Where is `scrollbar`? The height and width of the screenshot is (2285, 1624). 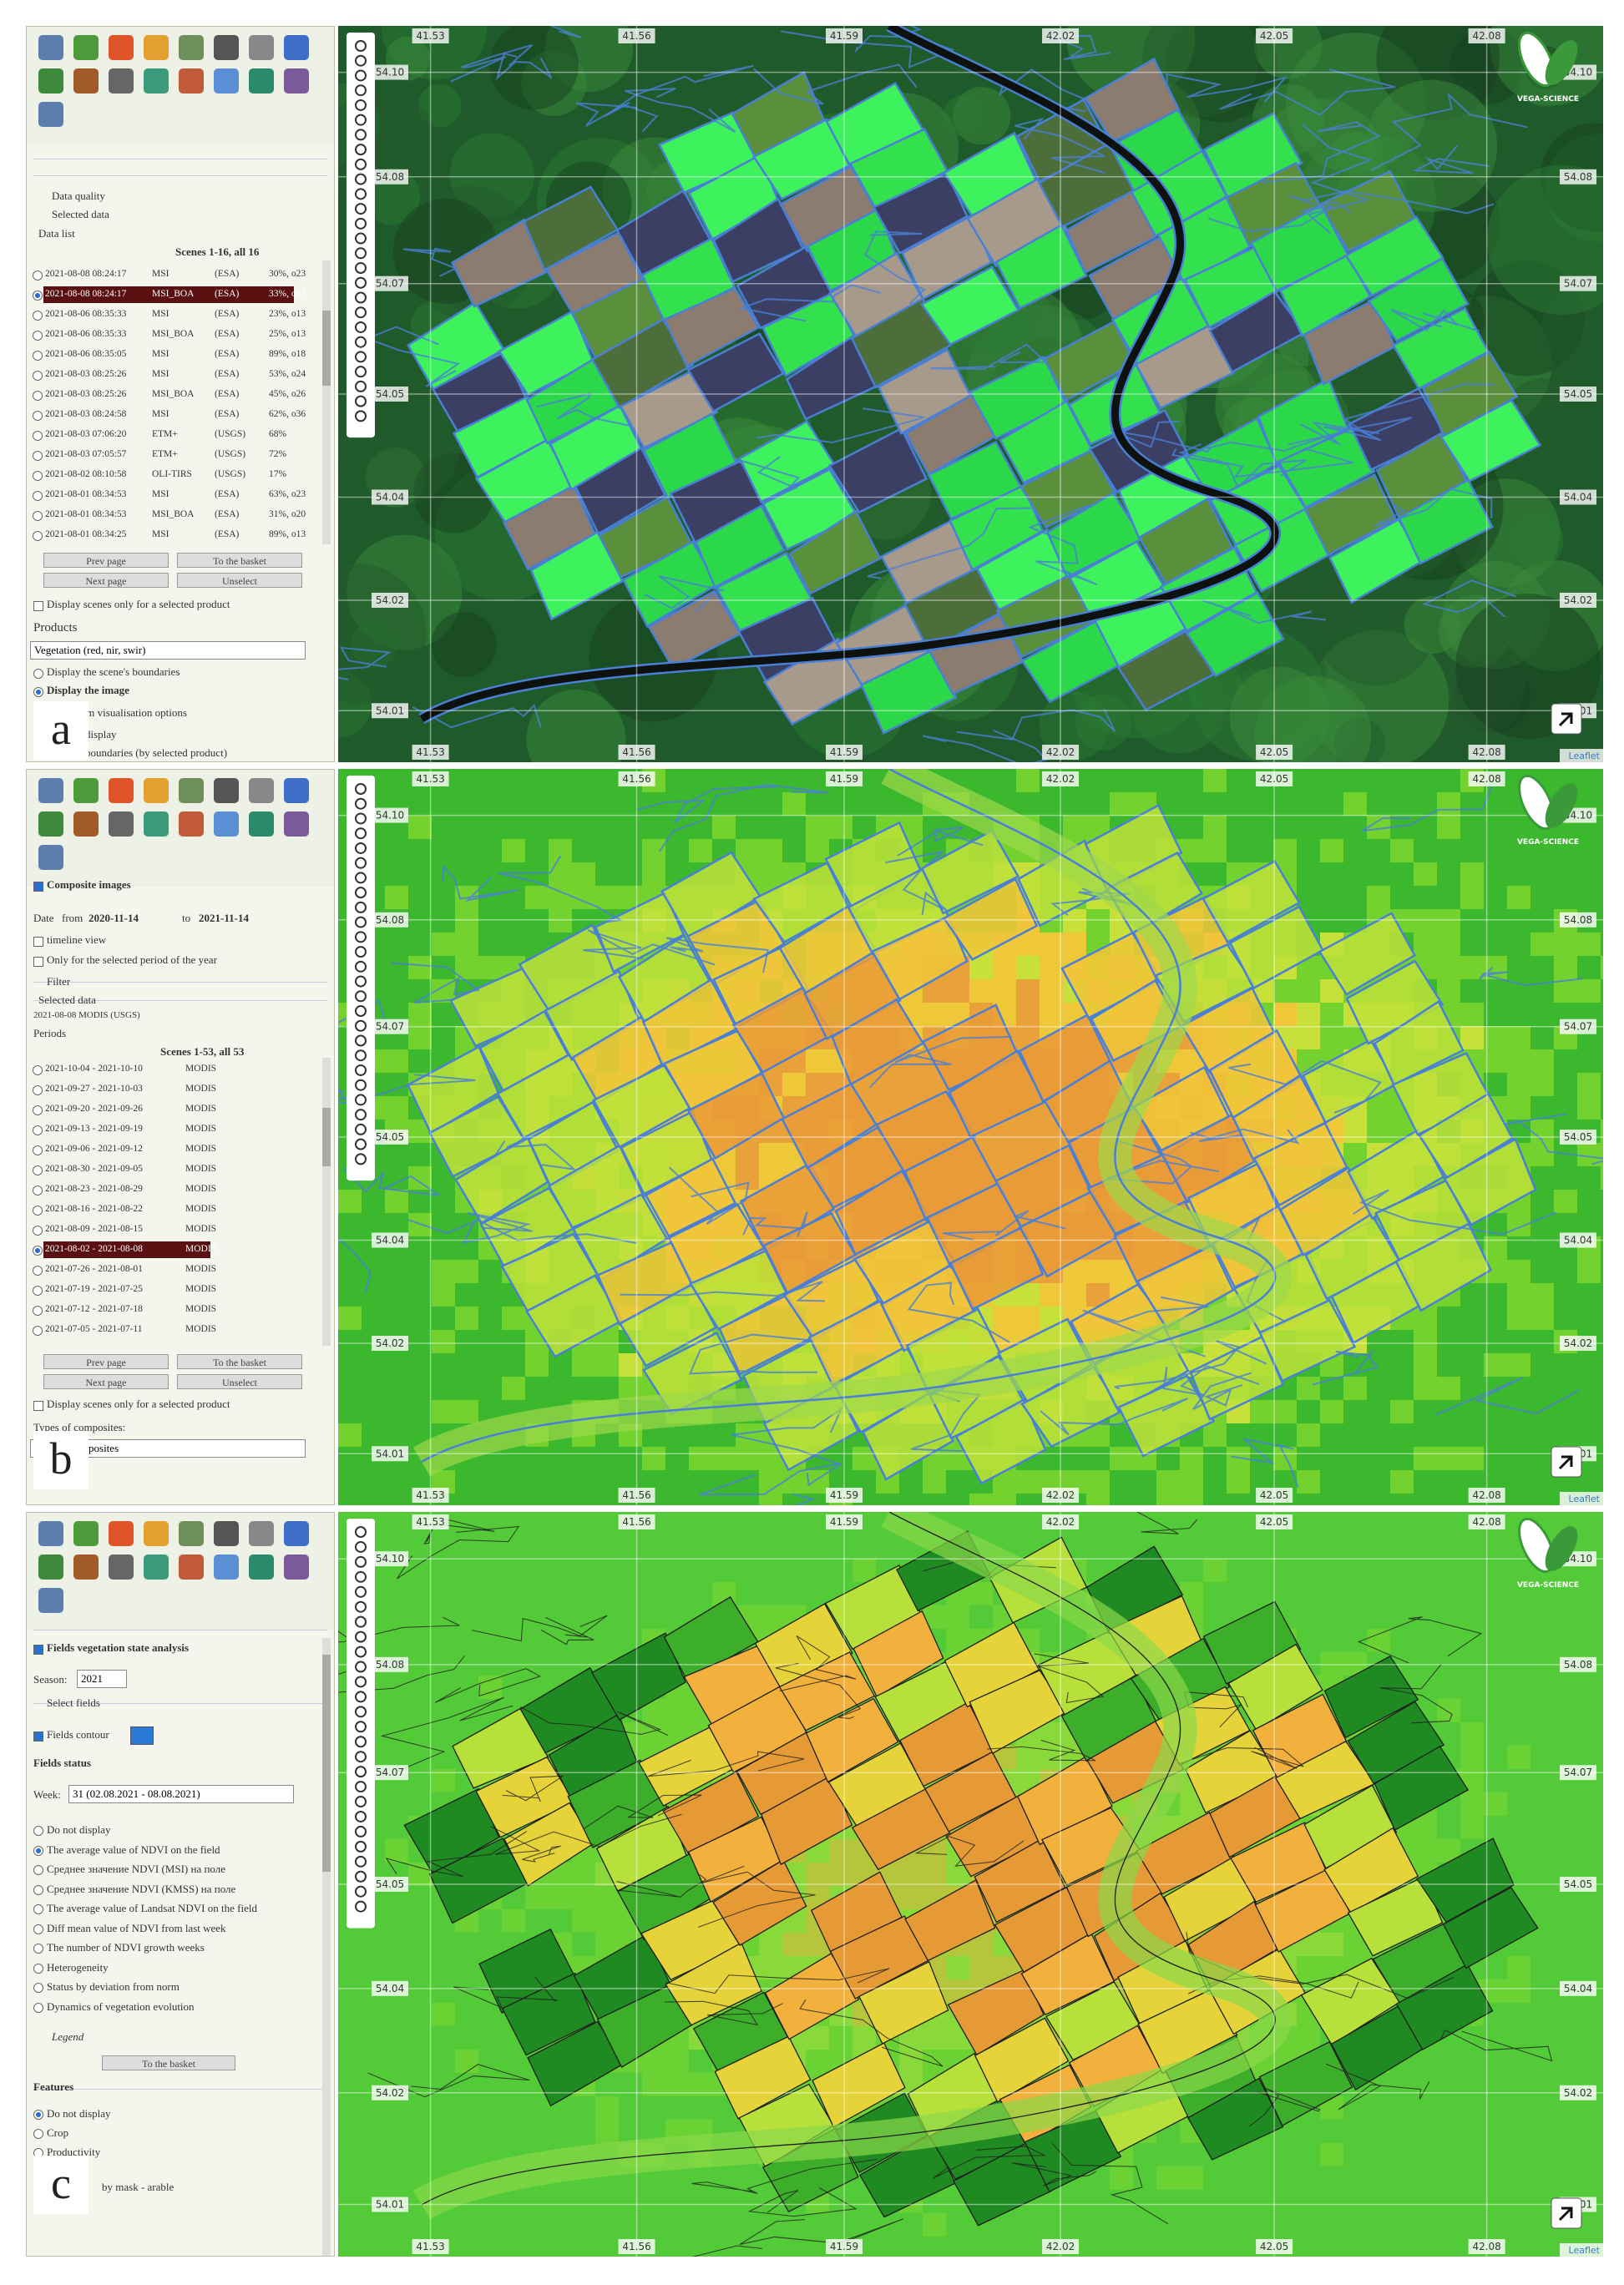
scrollbar is located at coordinates (326, 1947).